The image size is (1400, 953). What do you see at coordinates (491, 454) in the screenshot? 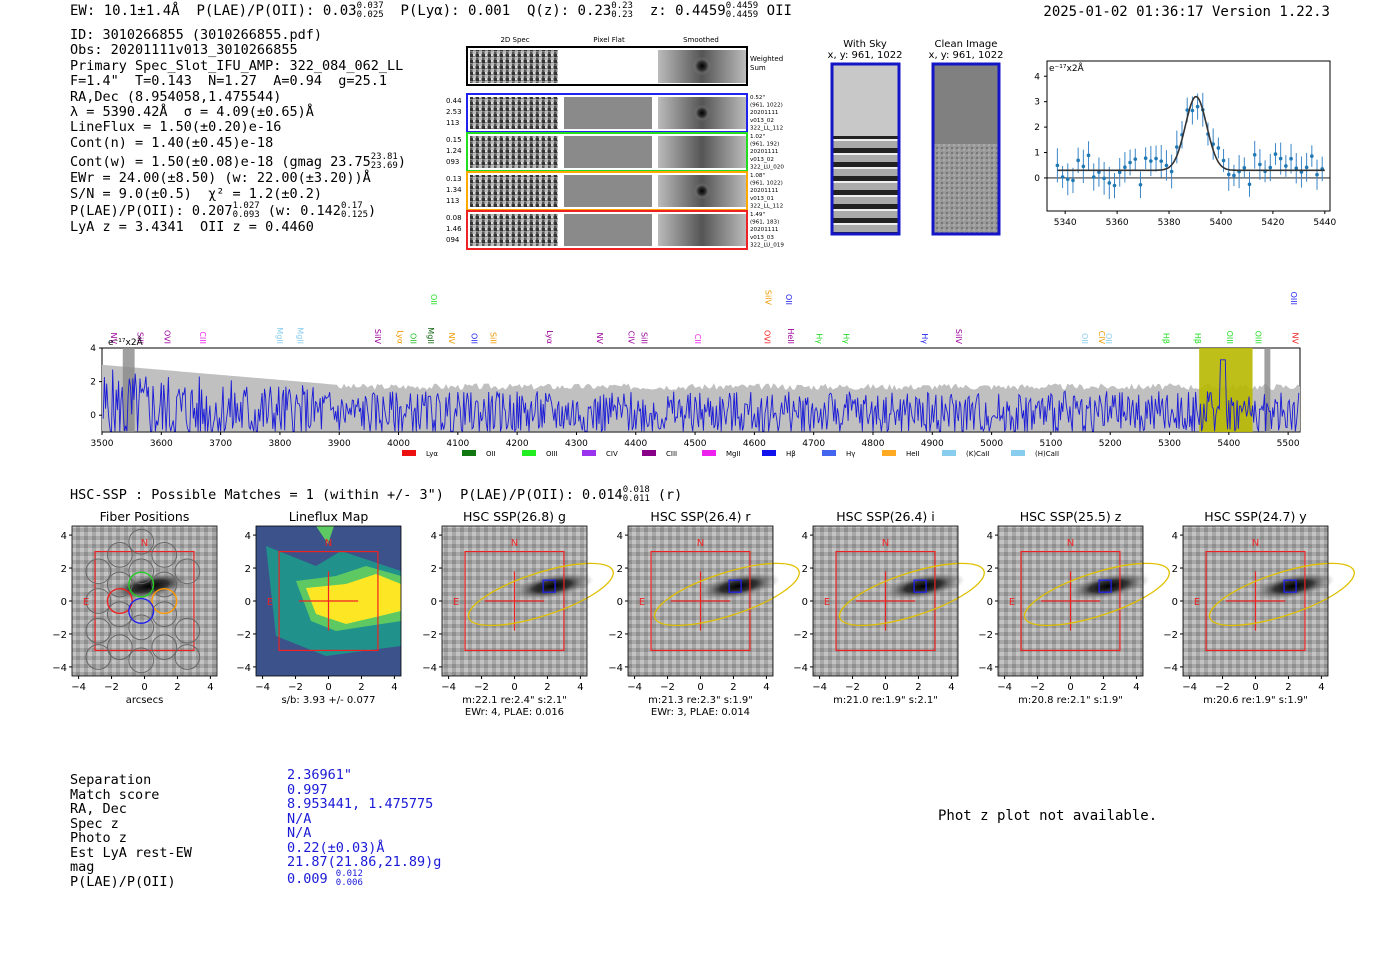
I see `legend-label: OII` at bounding box center [491, 454].